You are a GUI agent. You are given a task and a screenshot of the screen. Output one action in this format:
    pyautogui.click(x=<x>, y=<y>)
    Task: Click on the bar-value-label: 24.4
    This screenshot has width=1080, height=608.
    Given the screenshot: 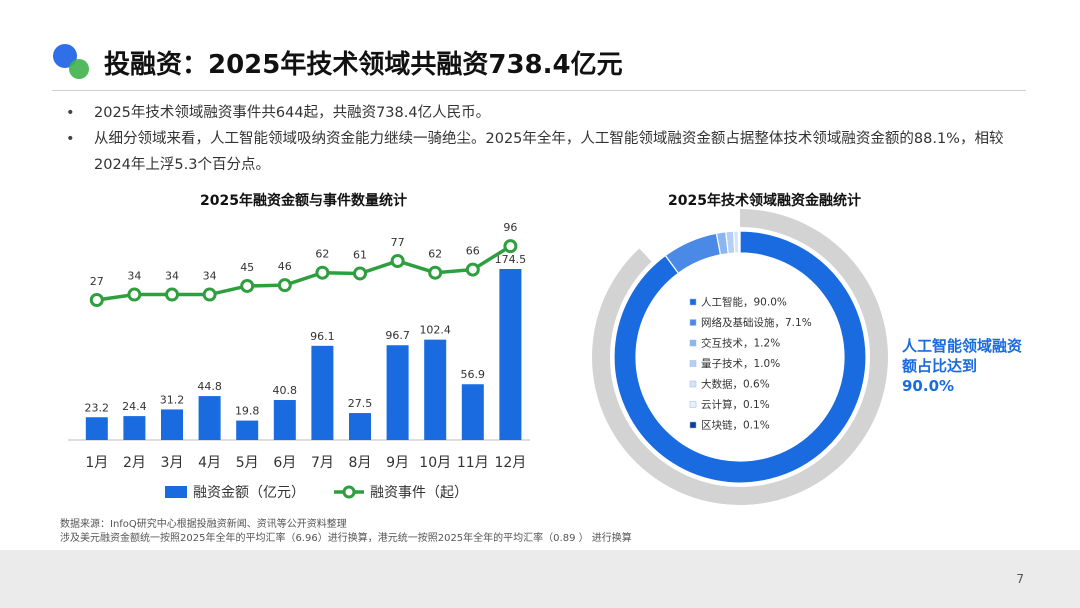 What is the action you would take?
    pyautogui.click(x=134, y=406)
    